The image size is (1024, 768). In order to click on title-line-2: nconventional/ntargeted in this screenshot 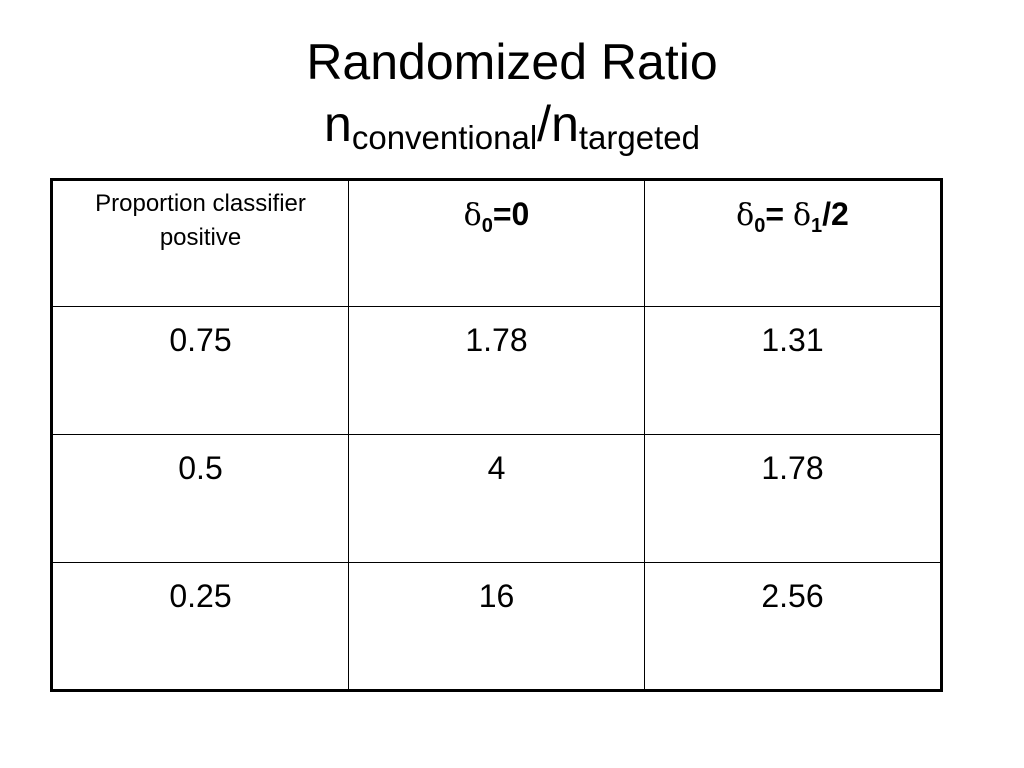, I will do `click(512, 127)`.